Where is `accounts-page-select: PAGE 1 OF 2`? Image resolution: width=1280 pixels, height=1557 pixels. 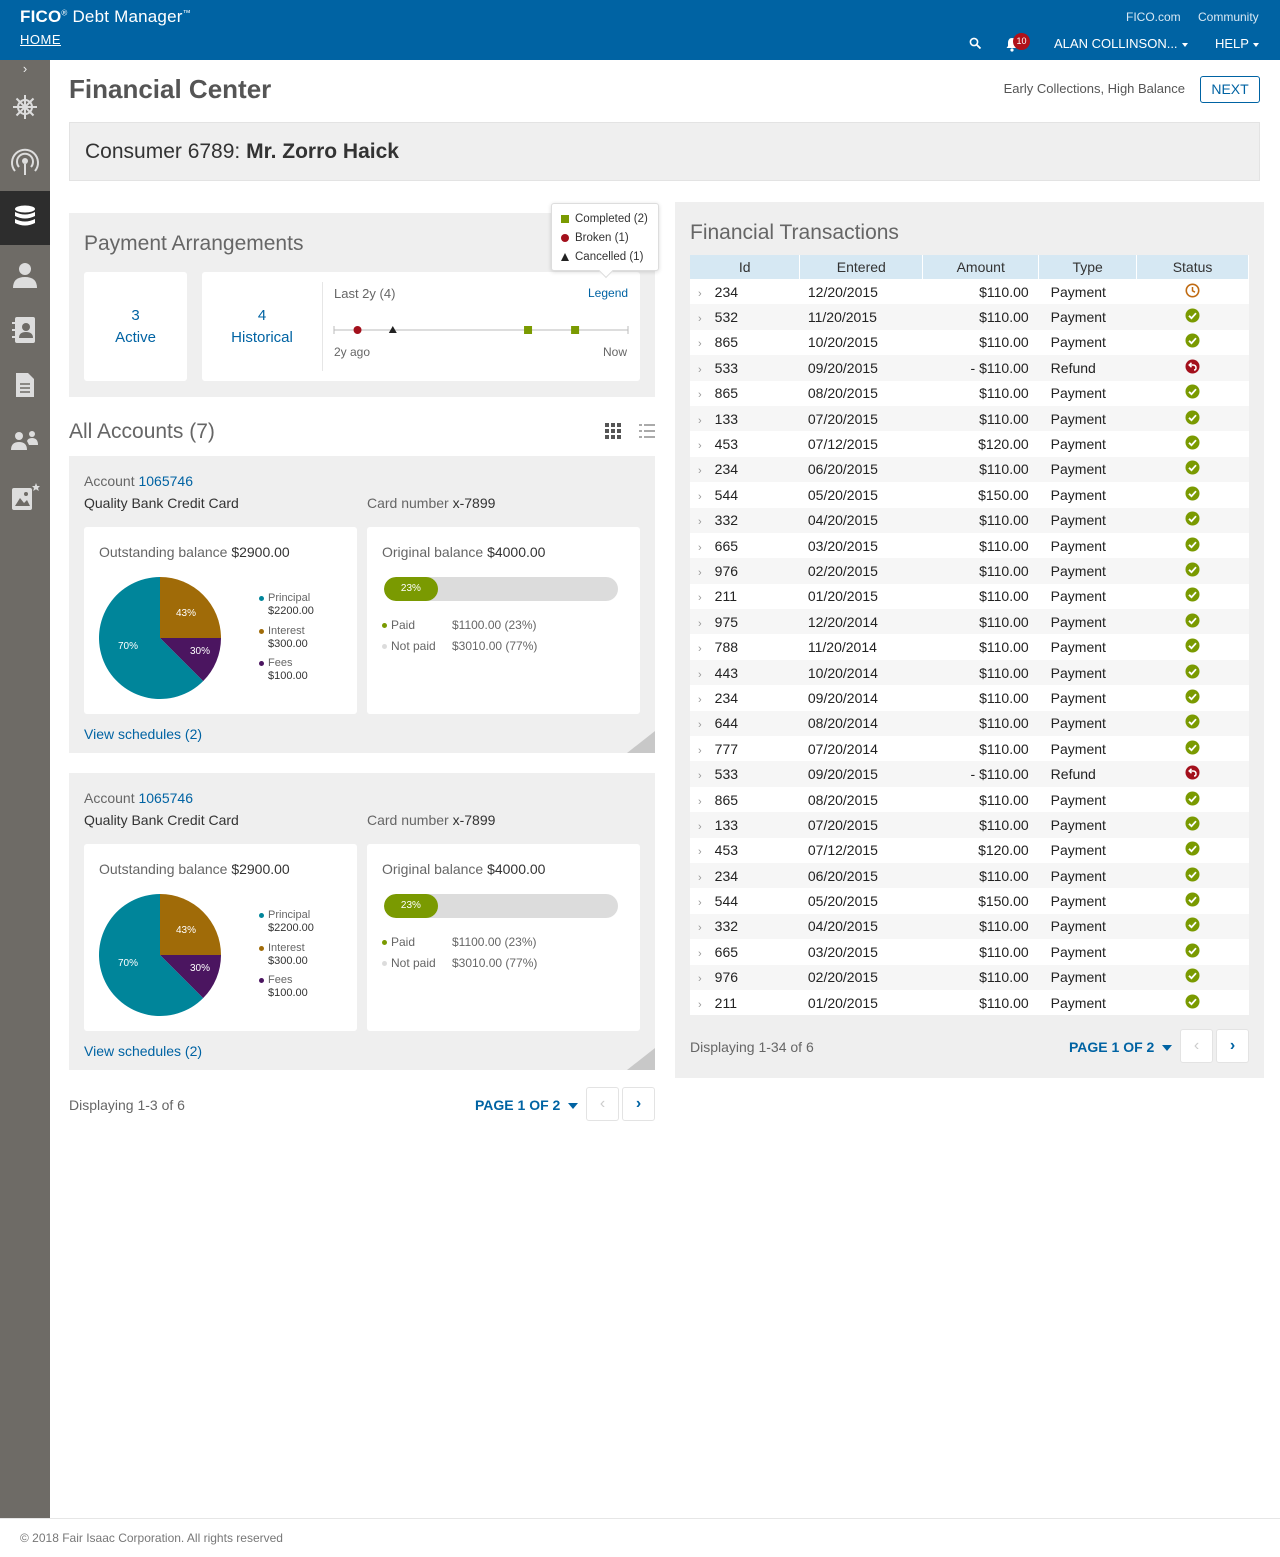 accounts-page-select: PAGE 1 OF 2 is located at coordinates (527, 1105).